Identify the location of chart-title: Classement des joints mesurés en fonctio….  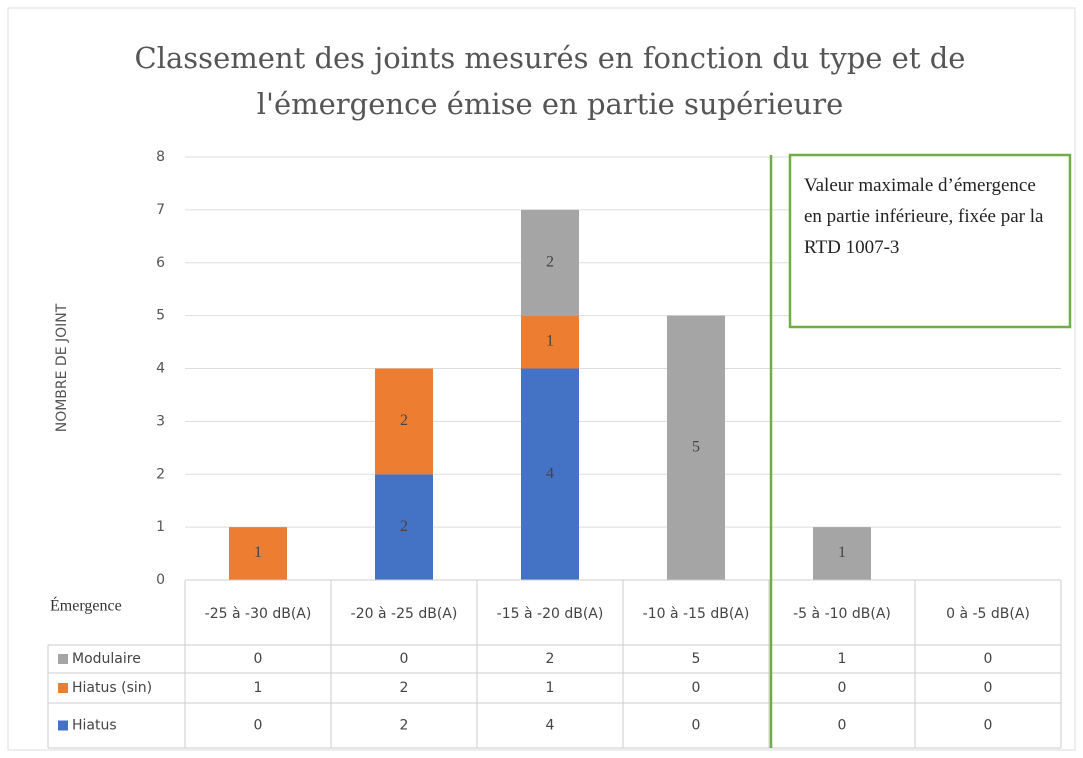
(550, 81).